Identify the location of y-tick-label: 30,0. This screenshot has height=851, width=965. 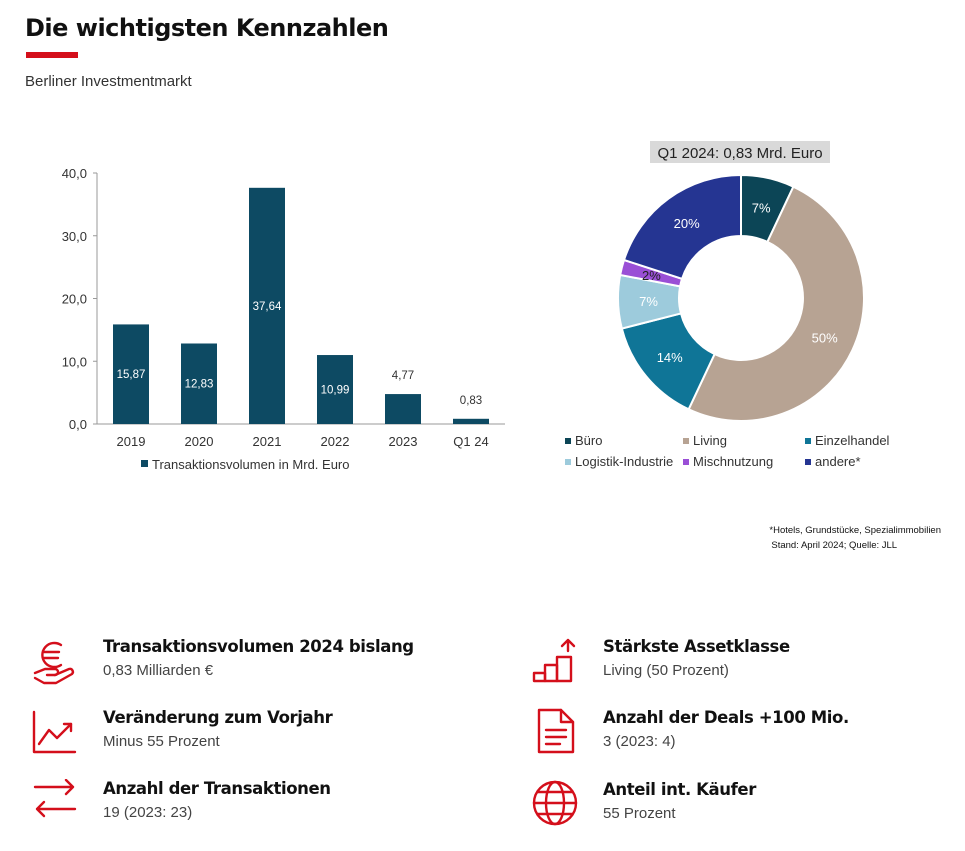
(74, 236).